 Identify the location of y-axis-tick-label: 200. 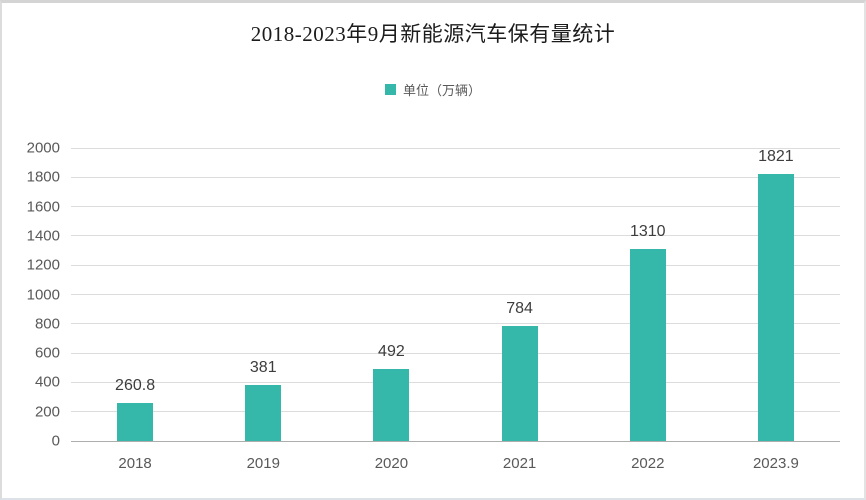
(47, 412).